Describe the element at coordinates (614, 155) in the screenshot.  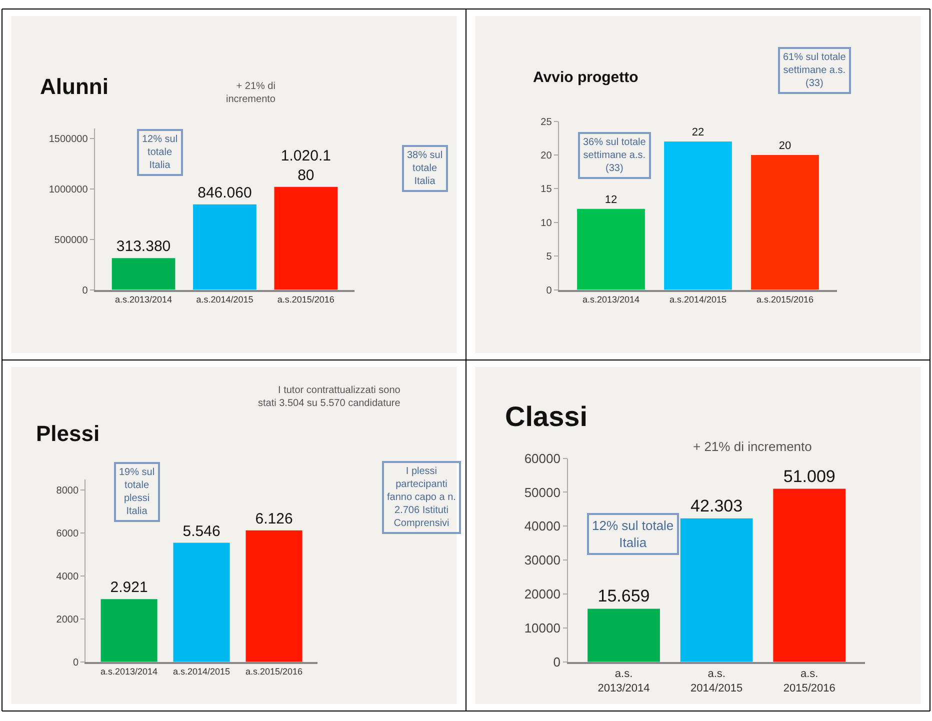
I see `annotation: 36% sul totale settimane a.s. (33)` at that location.